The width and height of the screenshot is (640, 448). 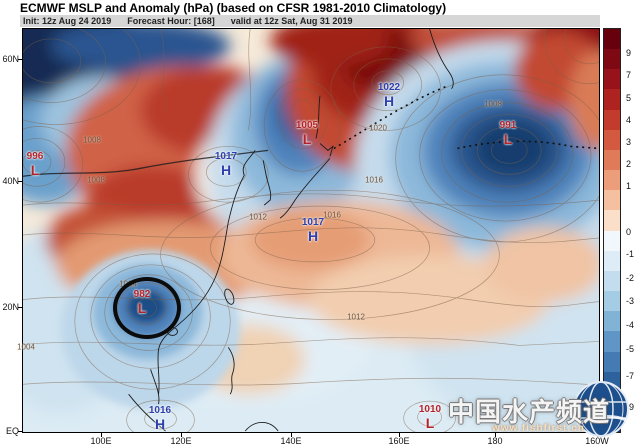 I want to click on y-axis-label: 60N, so click(x=10, y=59).